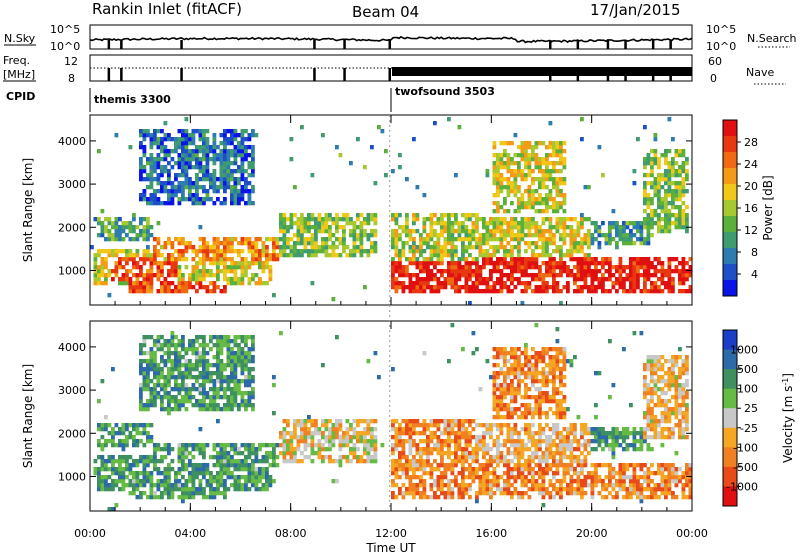  What do you see at coordinates (543, 469) in the screenshot?
I see `cell-2031` at bounding box center [543, 469].